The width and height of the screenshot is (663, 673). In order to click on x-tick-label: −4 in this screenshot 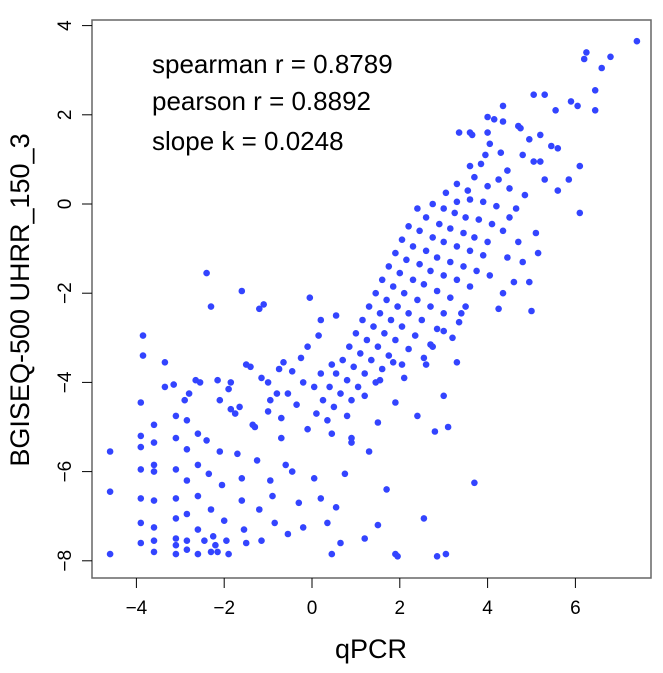, I will do `click(137, 608)`.